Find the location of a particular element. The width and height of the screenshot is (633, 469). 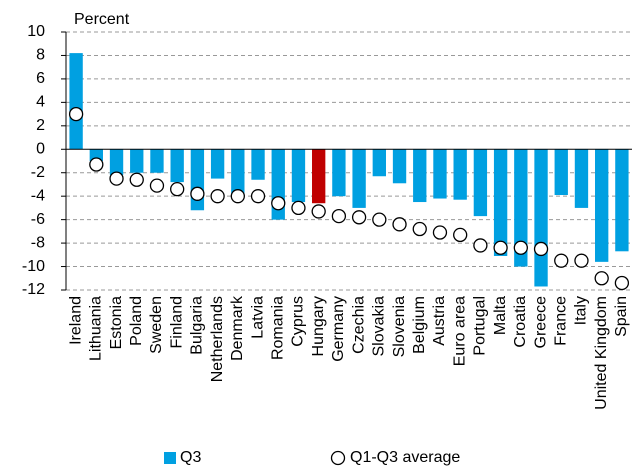

y-tick-label: 2 is located at coordinates (40, 125).